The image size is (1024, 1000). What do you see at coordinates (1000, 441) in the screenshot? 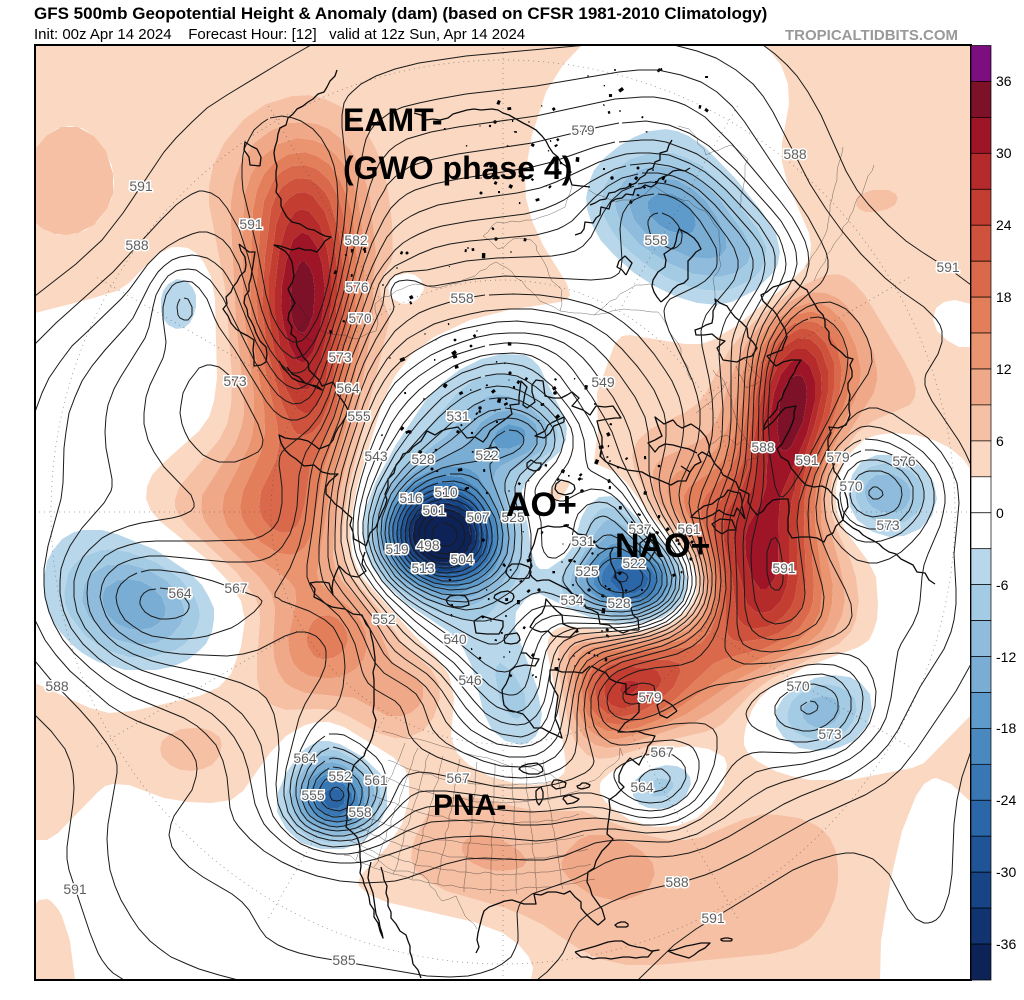
I see `svg-text: 6` at bounding box center [1000, 441].